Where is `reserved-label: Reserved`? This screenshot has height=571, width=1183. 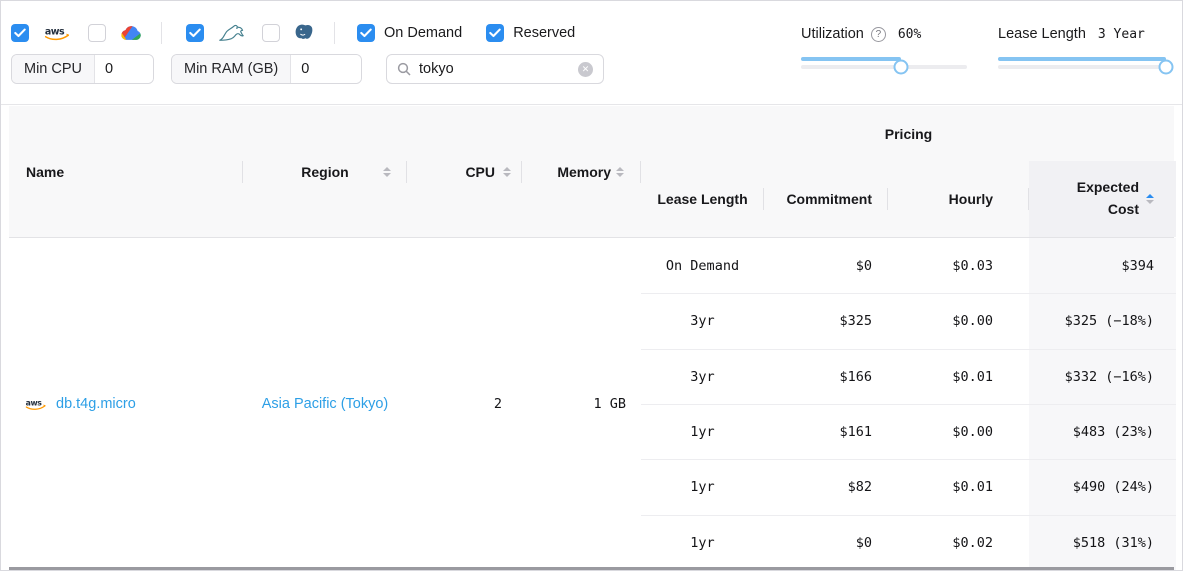
reserved-label: Reserved is located at coordinates (544, 33).